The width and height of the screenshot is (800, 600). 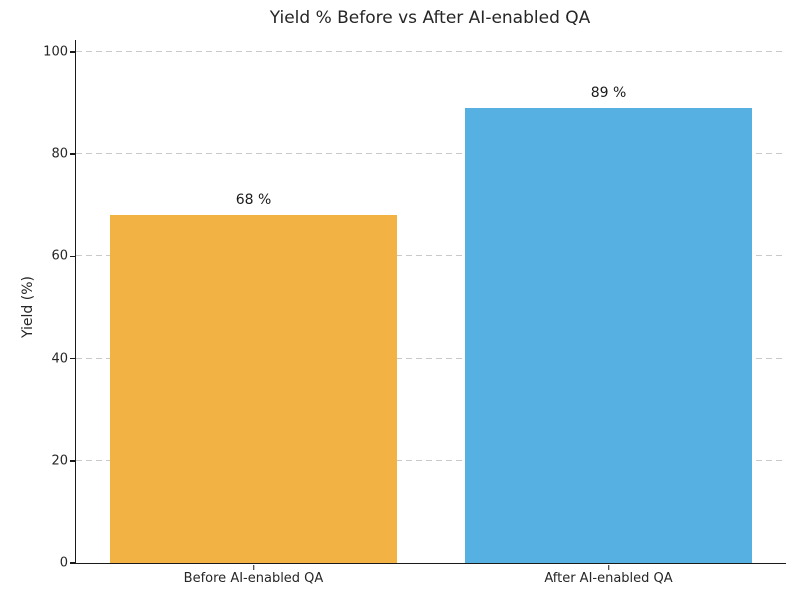 I want to click on y-tick-label-100: 100, so click(x=55, y=52).